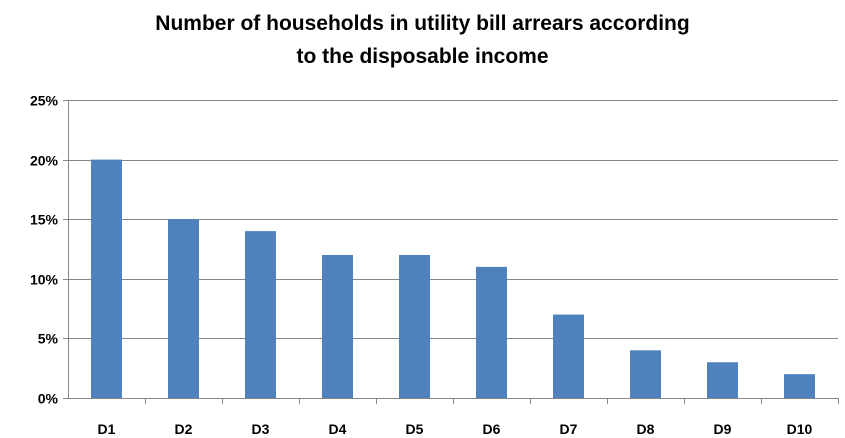 The width and height of the screenshot is (845, 438). Describe the element at coordinates (107, 429) in the screenshot. I see `x-tick-label: D1` at that location.